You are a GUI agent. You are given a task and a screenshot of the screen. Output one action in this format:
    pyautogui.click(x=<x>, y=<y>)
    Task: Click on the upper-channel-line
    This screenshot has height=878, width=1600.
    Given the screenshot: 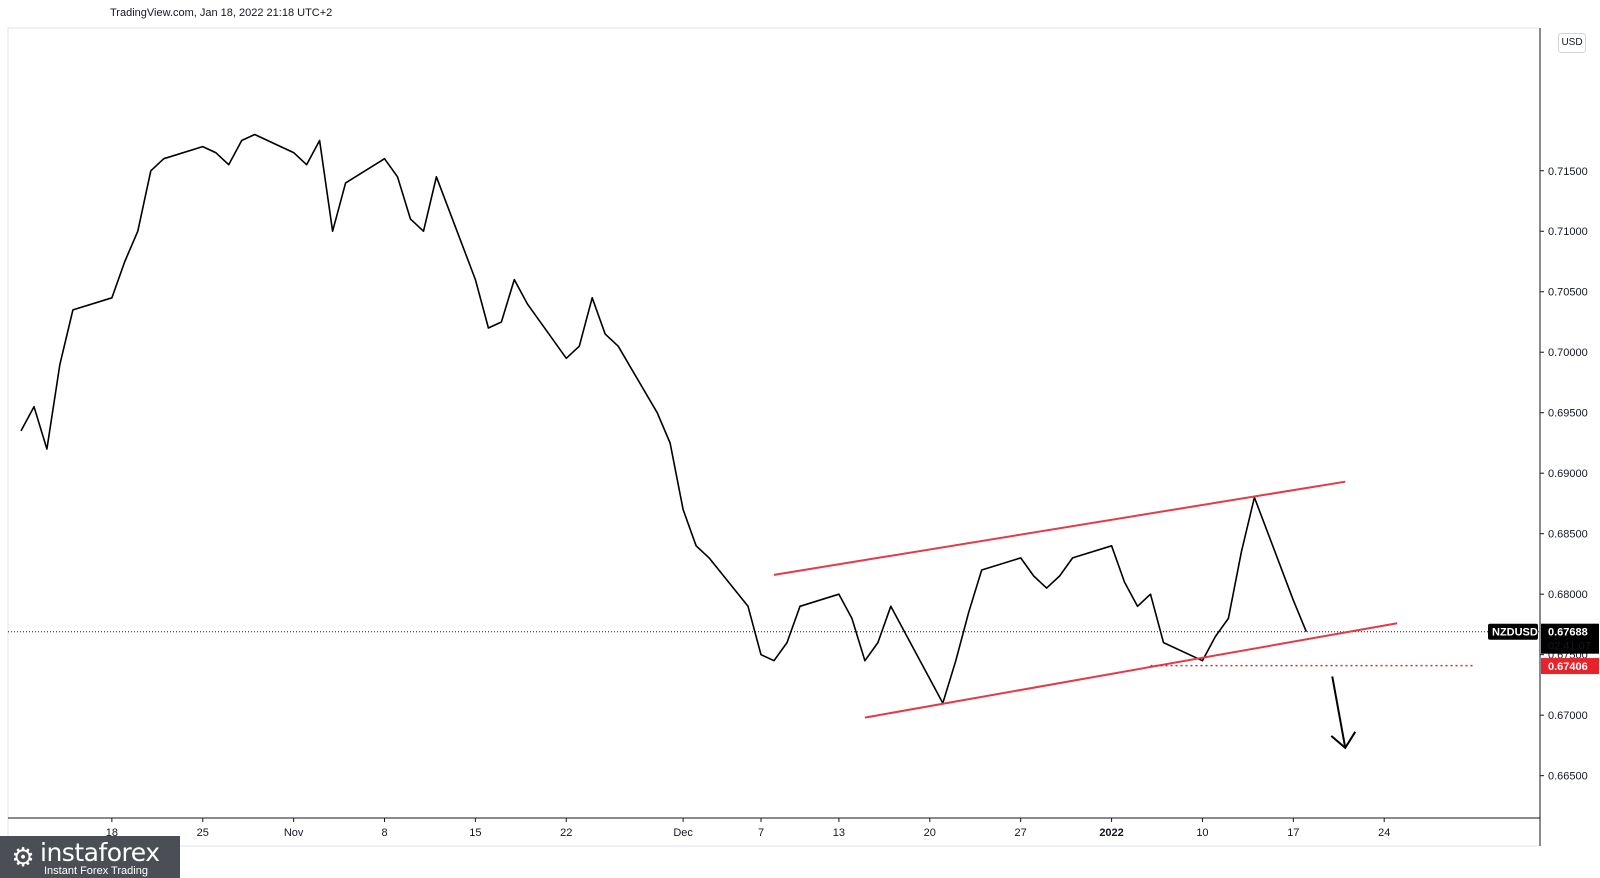 What is the action you would take?
    pyautogui.click(x=1059, y=528)
    